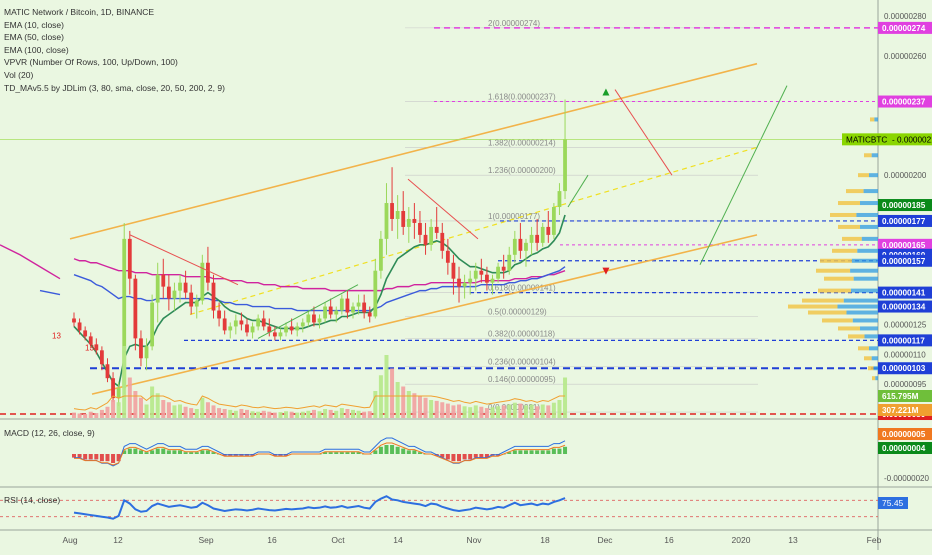  Describe the element at coordinates (34, 24) in the screenshot. I see `indicator-ema10: EMA (10, close)` at that location.